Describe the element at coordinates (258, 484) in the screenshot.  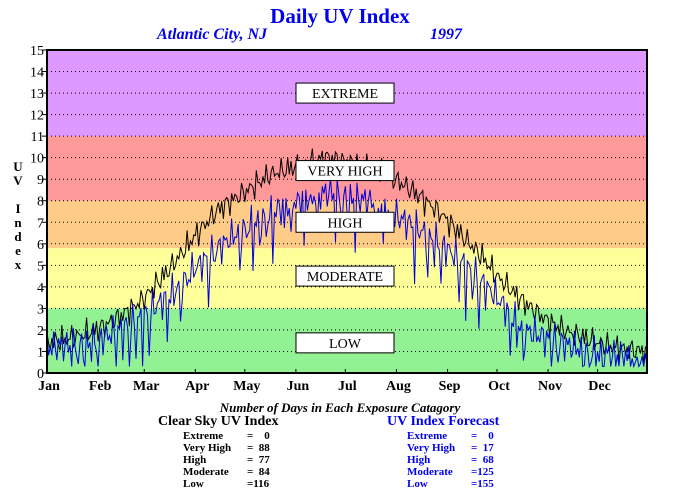
I see `stat-value: =116` at that location.